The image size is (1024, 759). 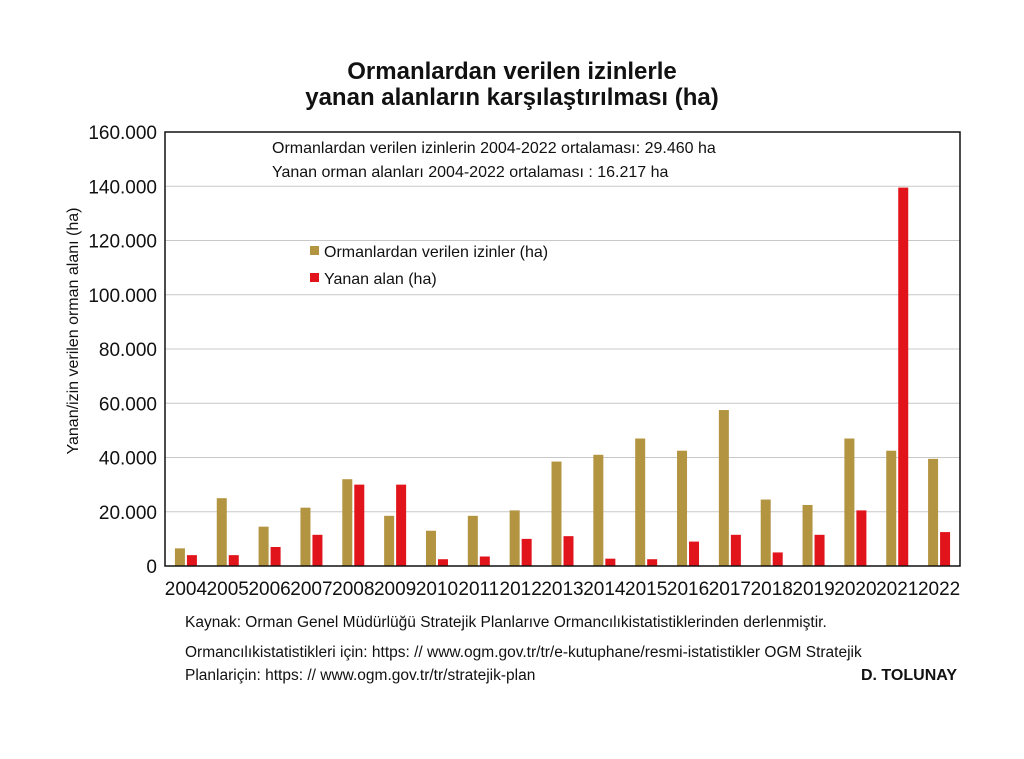 I want to click on y-tick-label: 100.000, so click(x=122, y=296).